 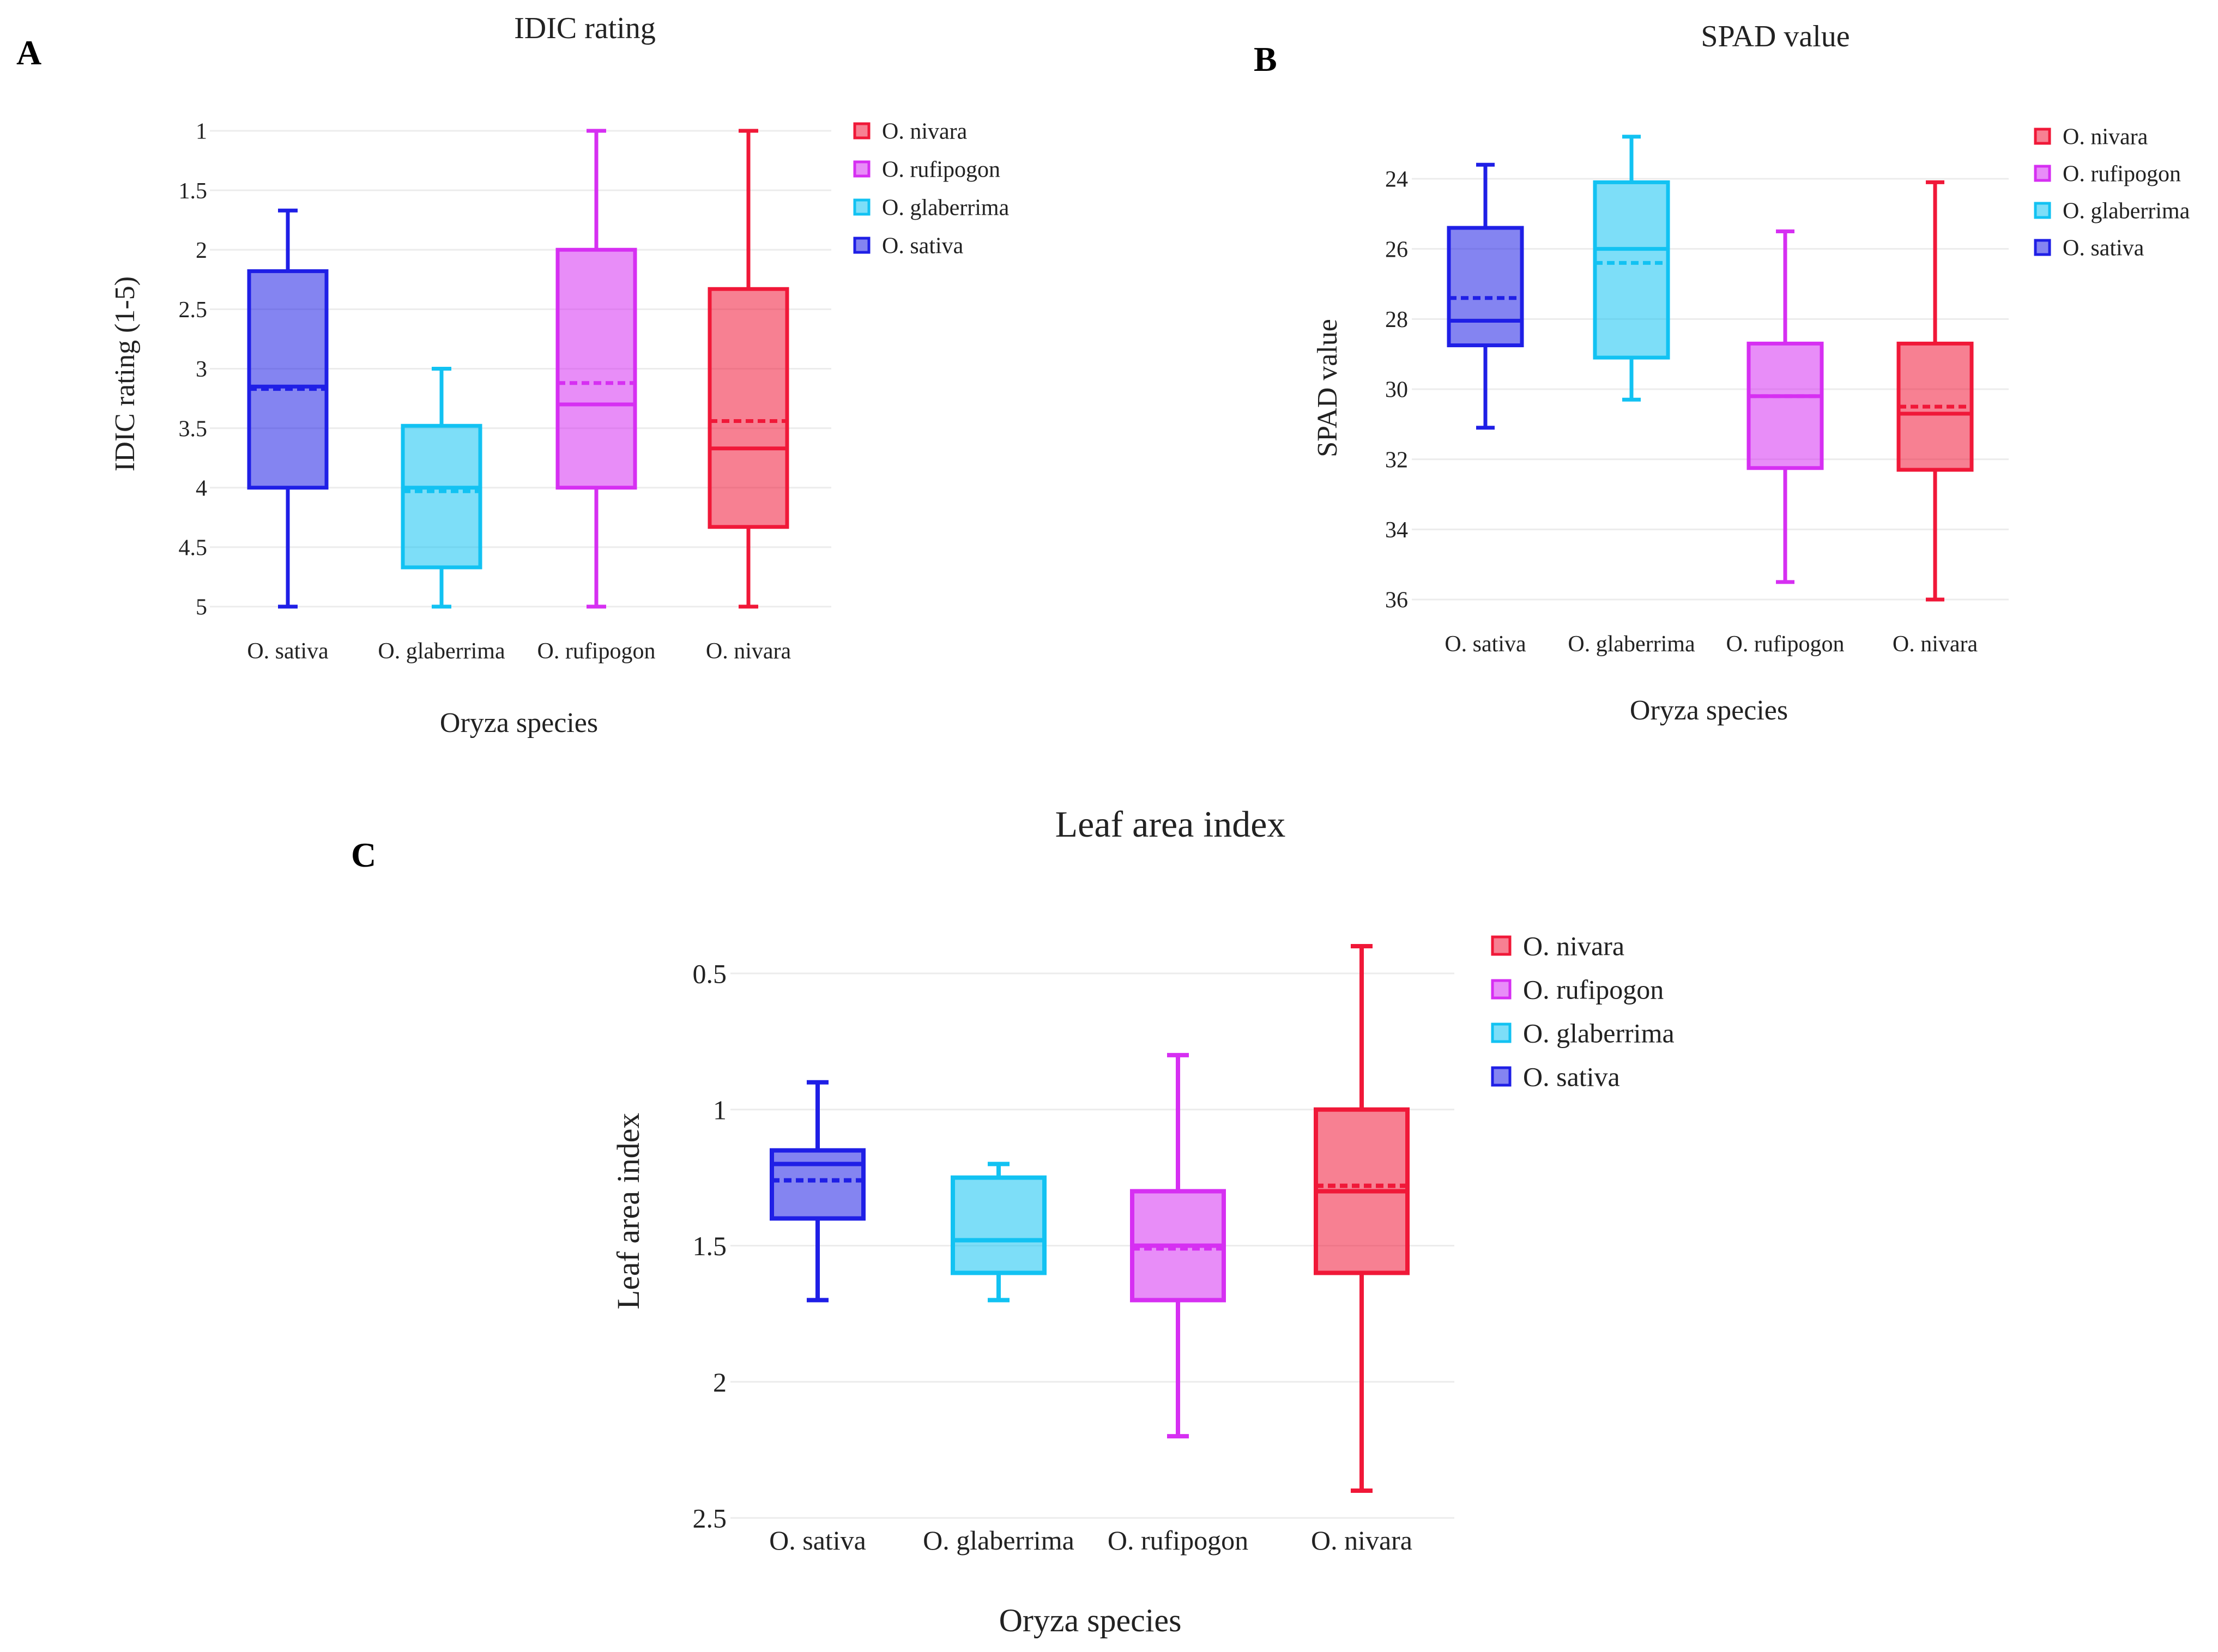 I want to click on y-axis-label: IDIC rating (1-5), so click(x=126, y=373).